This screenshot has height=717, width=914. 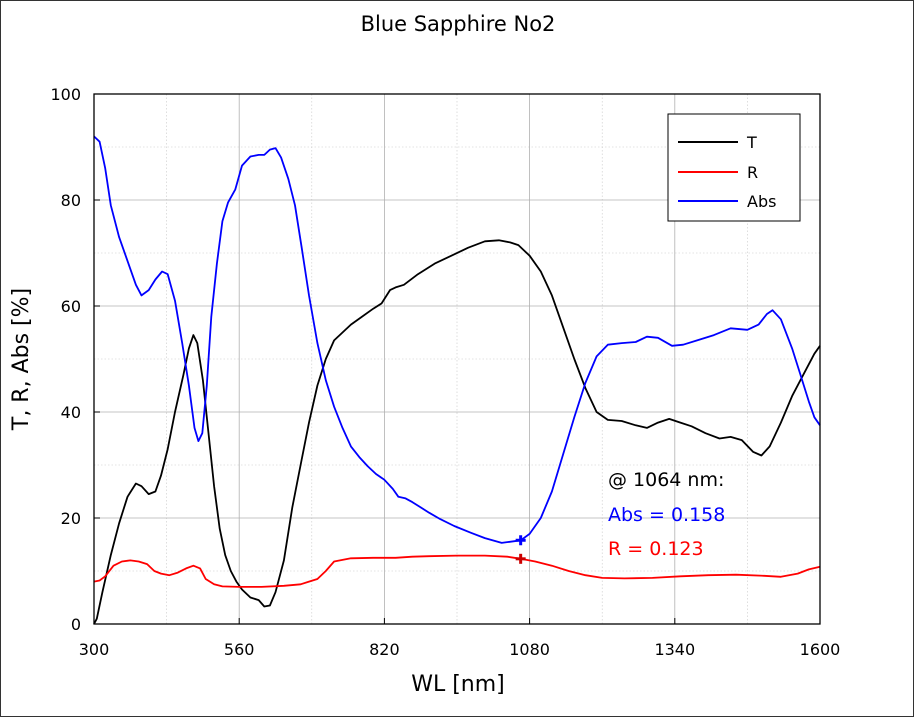 I want to click on y-tick-label: 20, so click(x=71, y=518).